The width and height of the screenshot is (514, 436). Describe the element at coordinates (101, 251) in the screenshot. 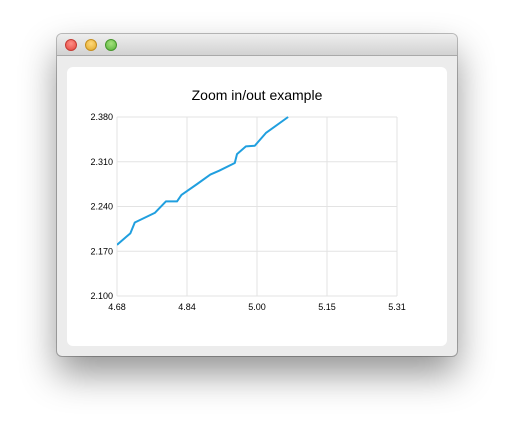

I see `y-tick-label: 2.170` at that location.